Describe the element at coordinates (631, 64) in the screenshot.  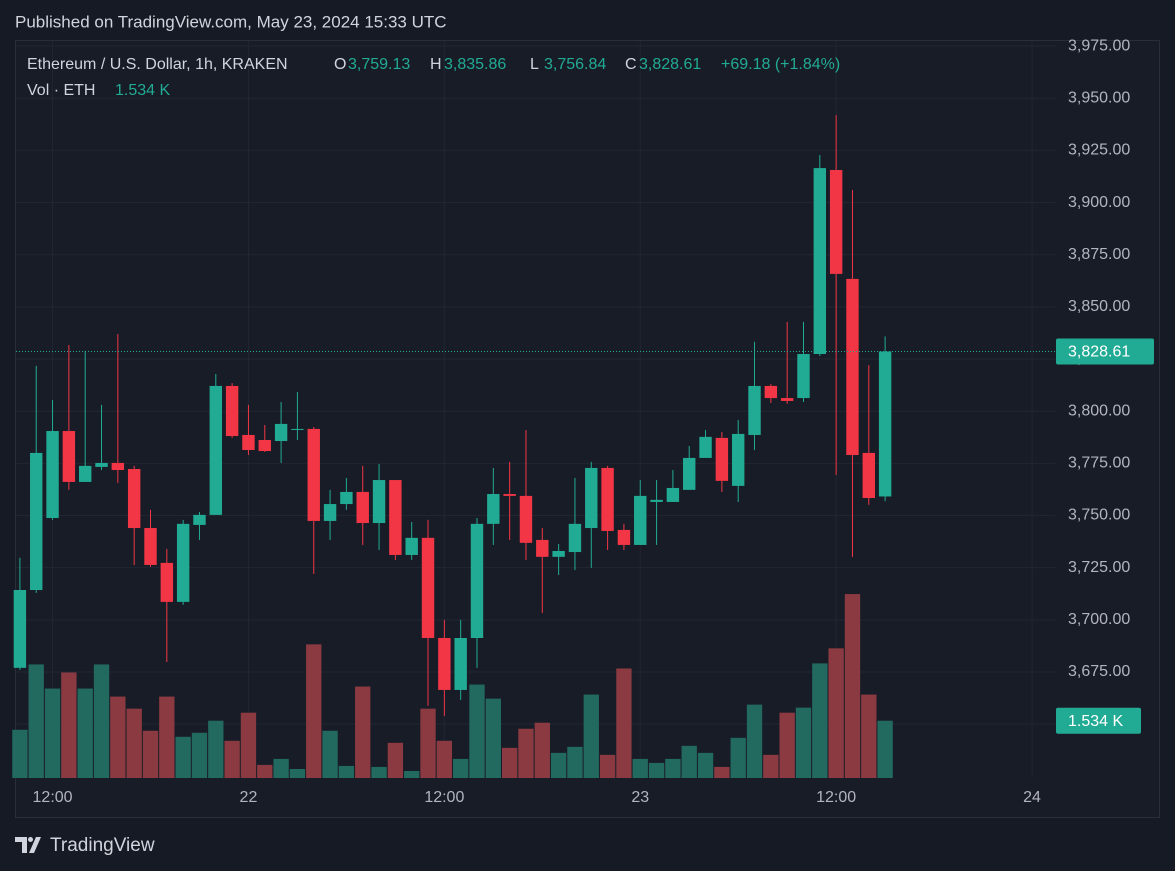
I see `ohlc-label: C` at that location.